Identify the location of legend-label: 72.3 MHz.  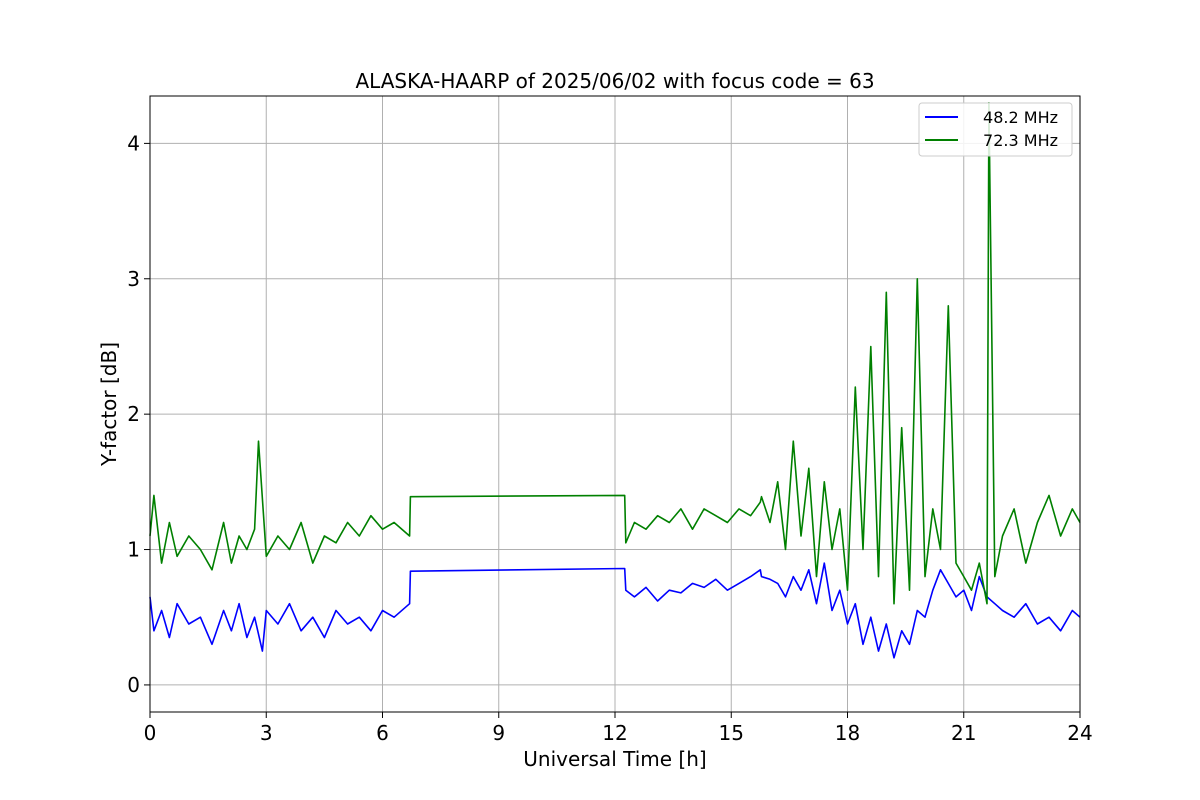
(1020, 140).